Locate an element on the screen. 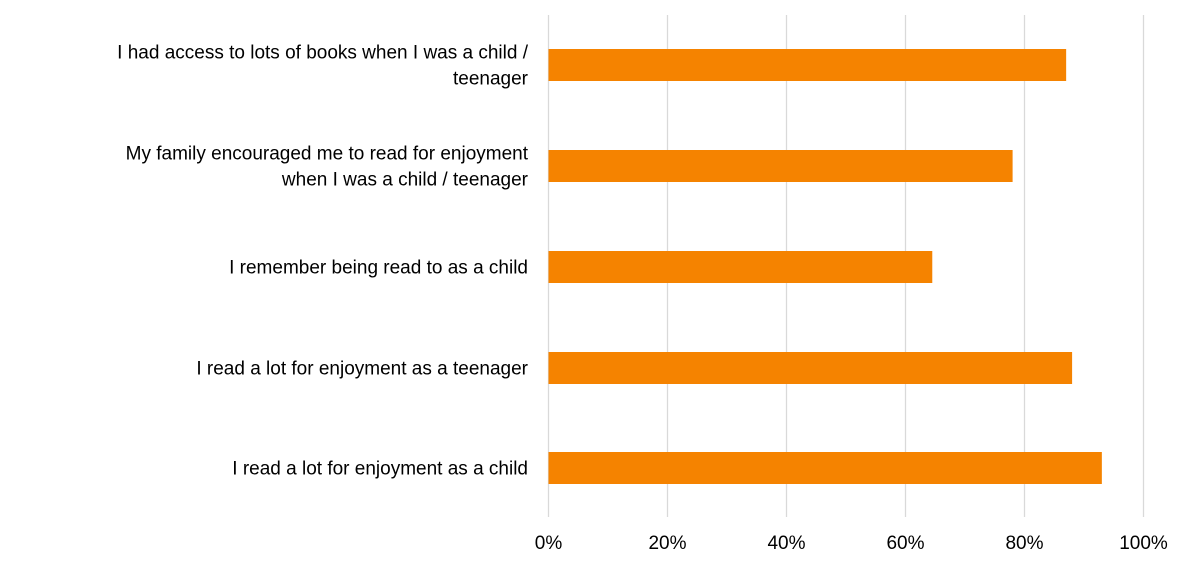  category-label: teenager is located at coordinates (491, 79).